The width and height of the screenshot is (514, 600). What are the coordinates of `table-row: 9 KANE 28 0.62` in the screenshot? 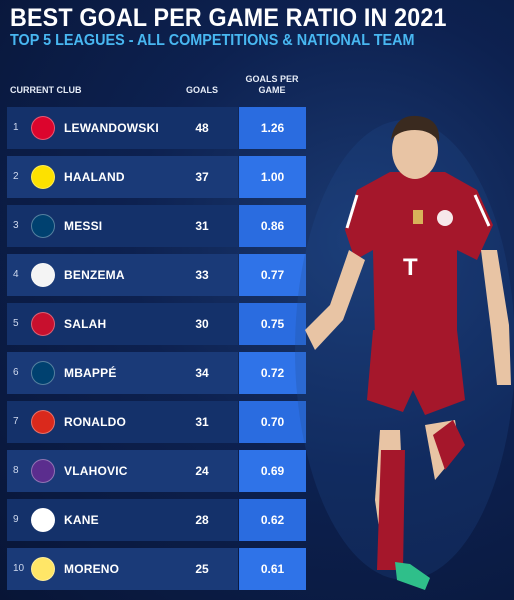 It's located at (156, 520).